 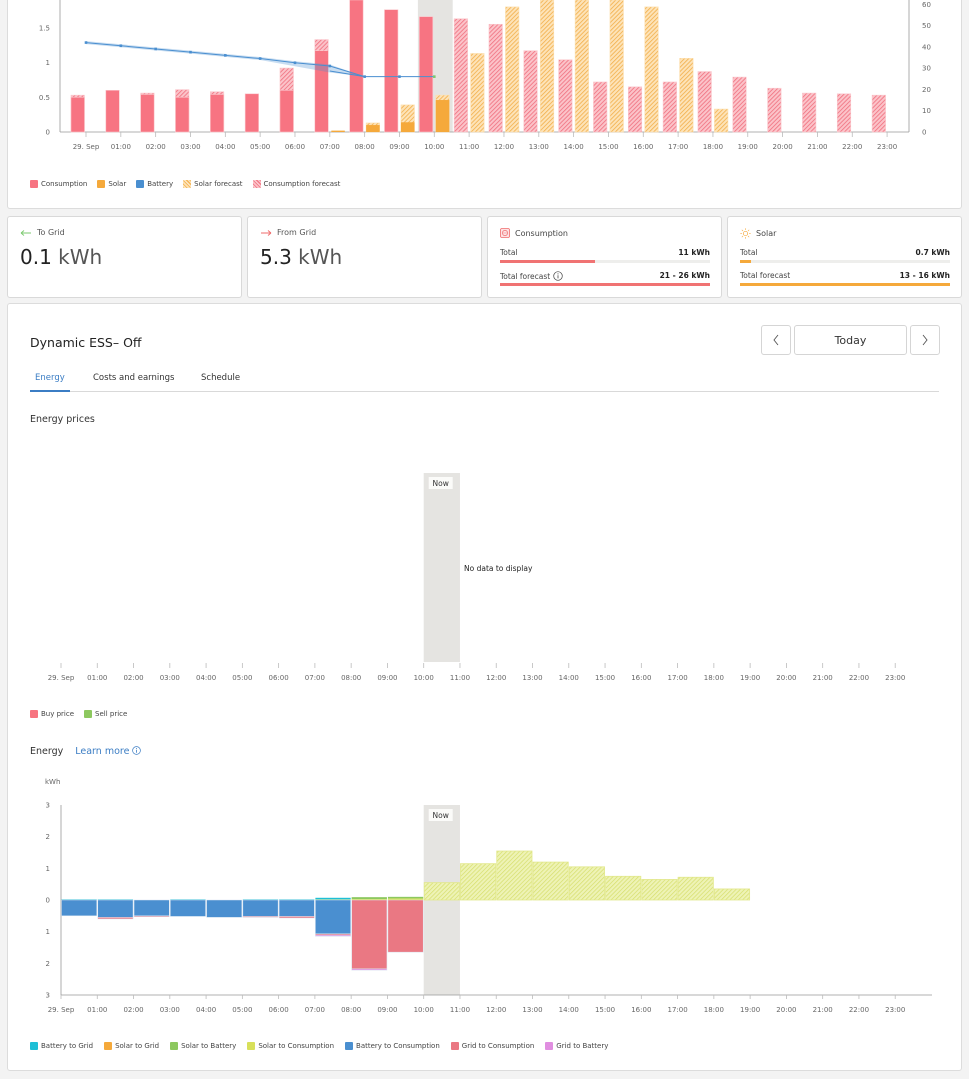 I want to click on legend-label: Grid to Battery, so click(x=582, y=1046).